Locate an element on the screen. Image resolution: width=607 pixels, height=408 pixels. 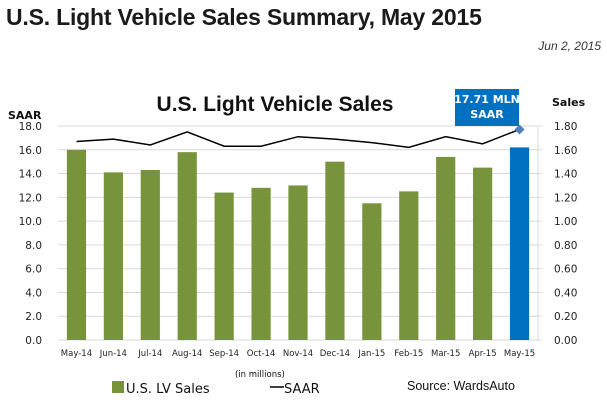
left-tick-label: 6.0 is located at coordinates (33, 270).